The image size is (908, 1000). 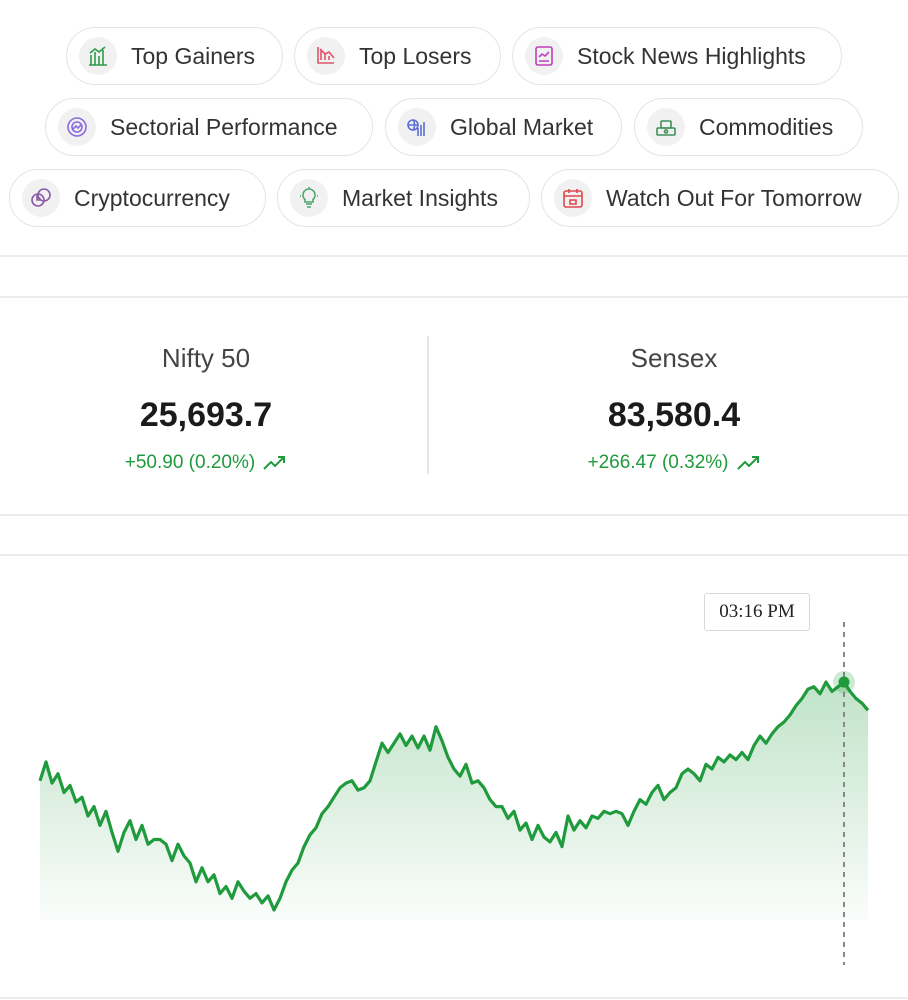 I want to click on chip-top-losers: Top Losers, so click(x=397, y=56).